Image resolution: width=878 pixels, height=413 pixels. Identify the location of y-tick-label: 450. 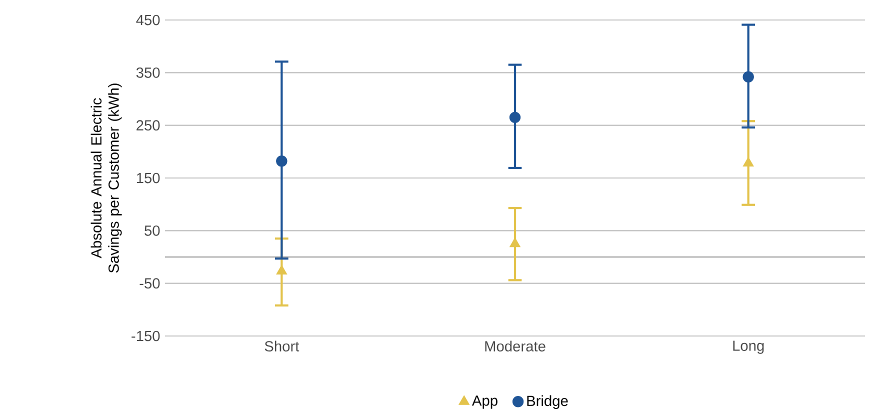
(148, 20).